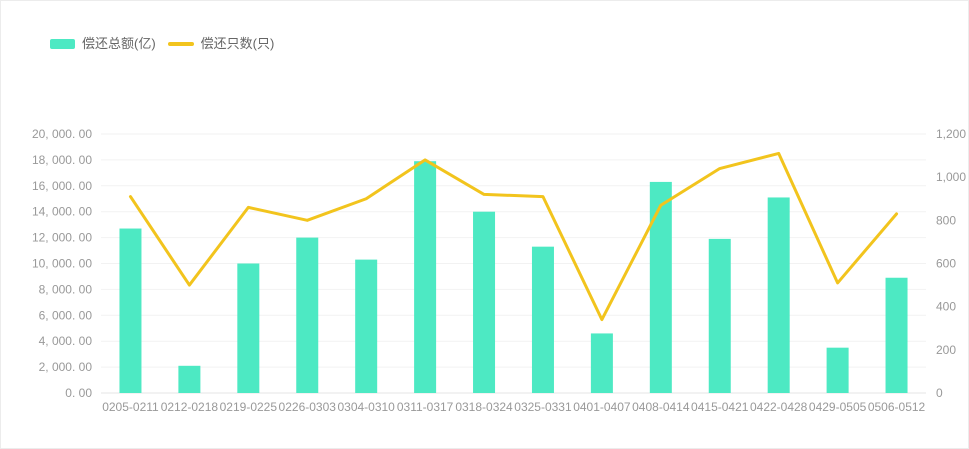 The height and width of the screenshot is (449, 969). I want to click on right-axis-tick-label: 800, so click(946, 220).